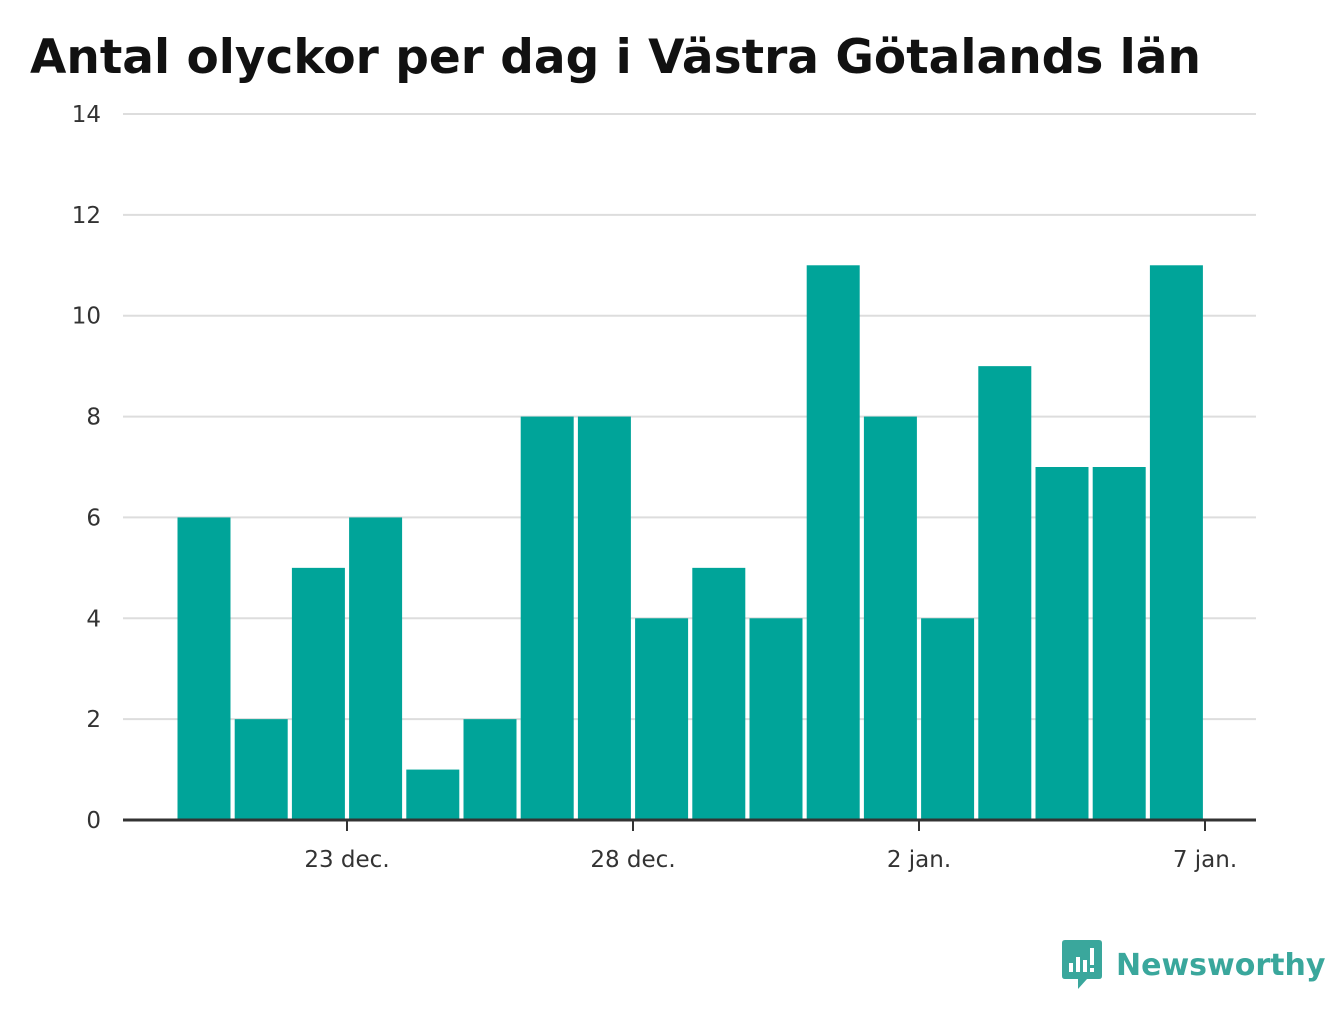 The height and width of the screenshot is (1020, 1340). Describe the element at coordinates (93, 518) in the screenshot. I see `y-tick-label: 6` at that location.